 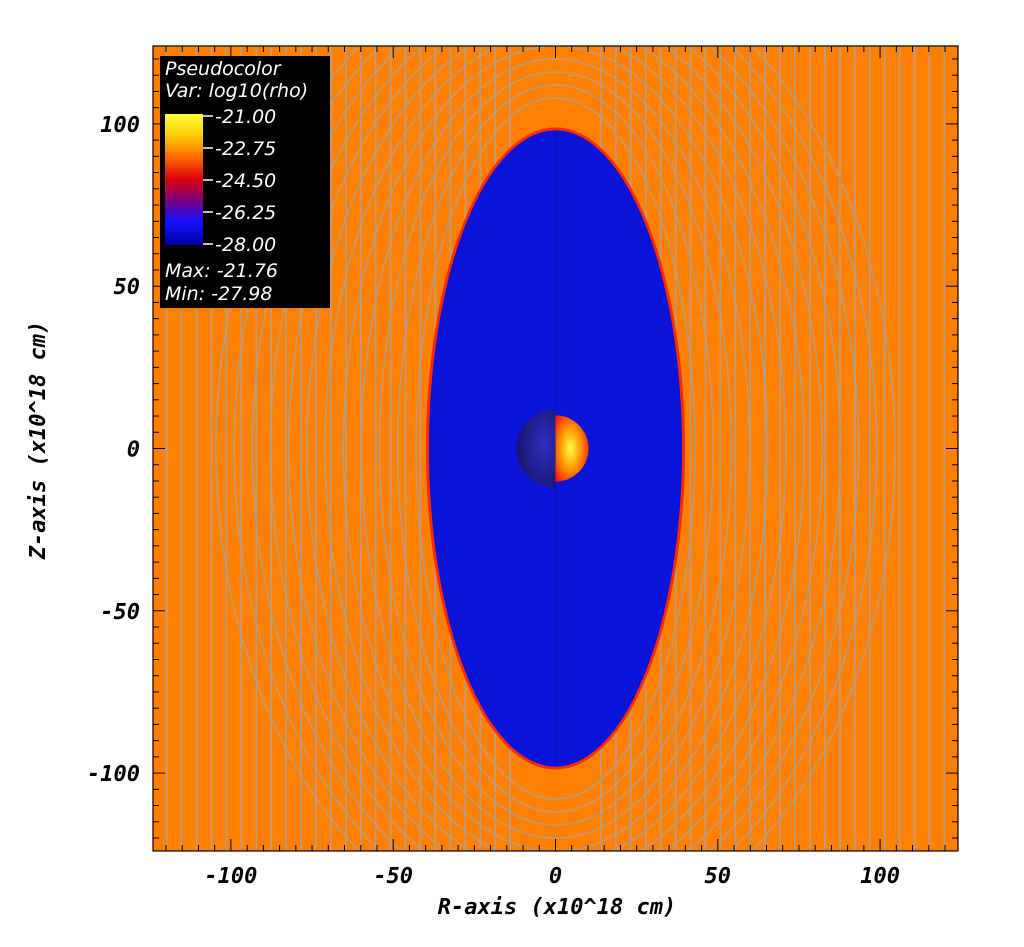 I want to click on y-tick-label: 0, so click(x=133, y=450).